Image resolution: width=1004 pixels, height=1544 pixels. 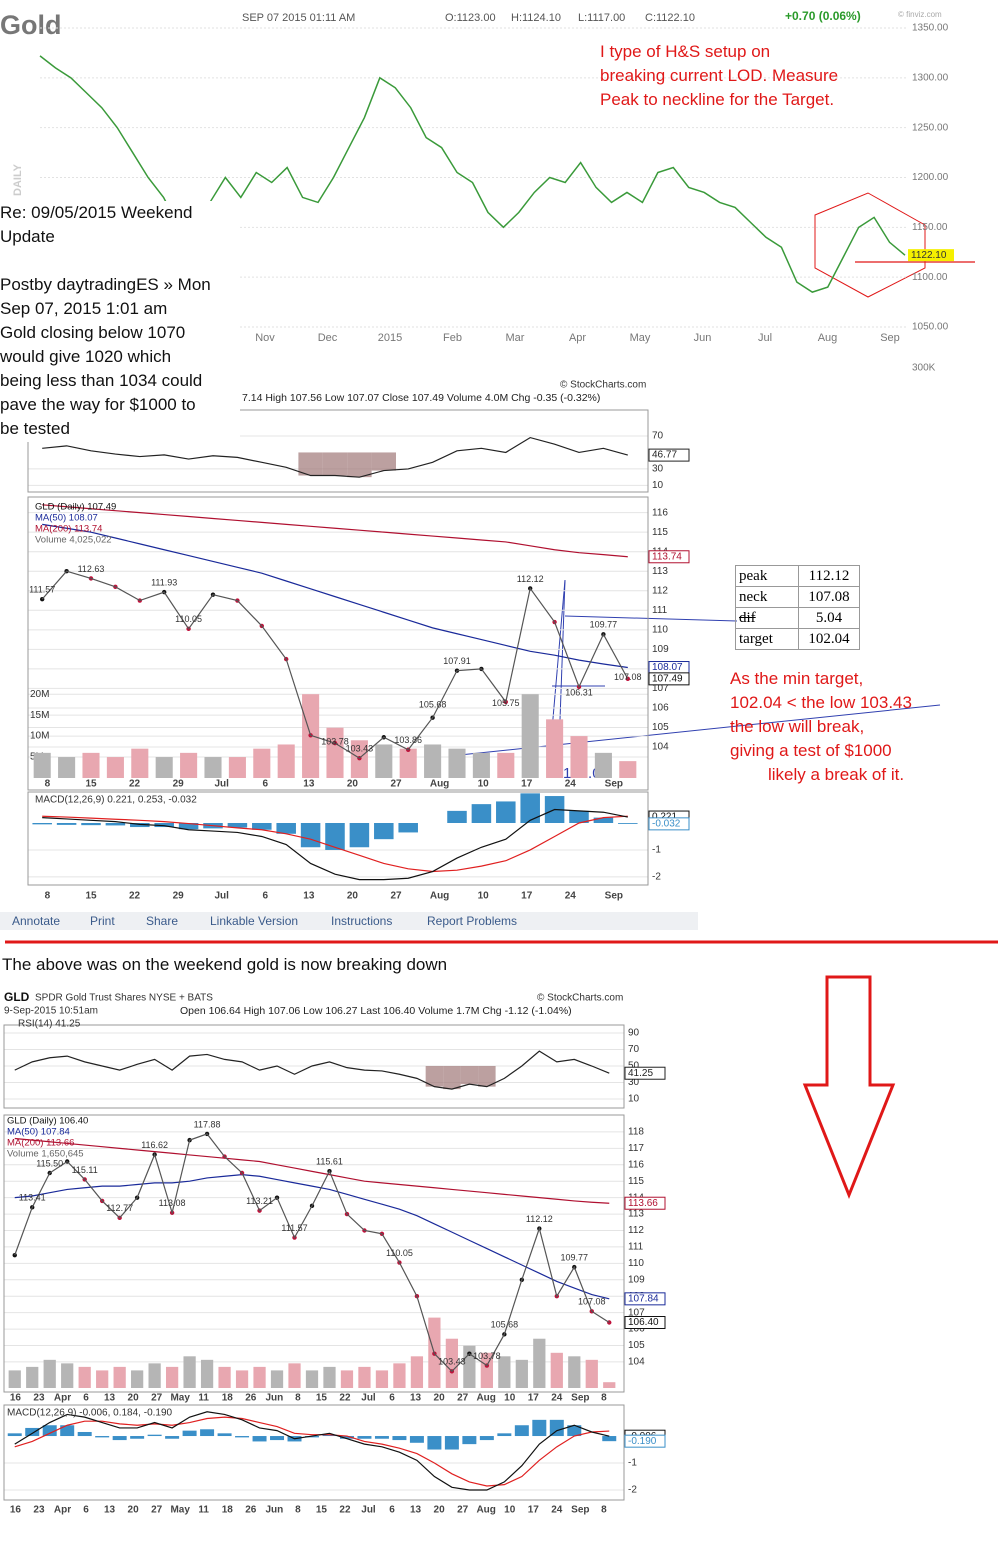 What do you see at coordinates (39, 736) in the screenshot?
I see `y-tick-label: 10M` at bounding box center [39, 736].